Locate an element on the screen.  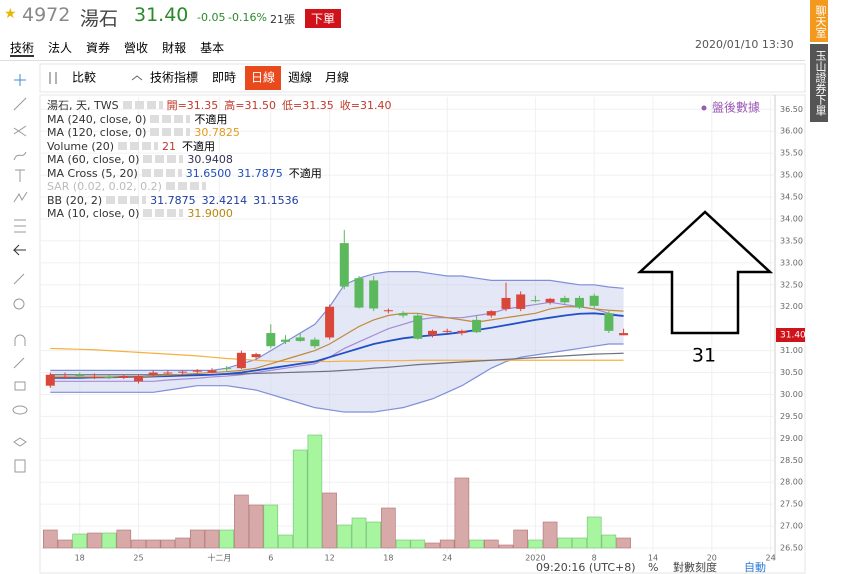
percent: % is located at coordinates (653, 567).